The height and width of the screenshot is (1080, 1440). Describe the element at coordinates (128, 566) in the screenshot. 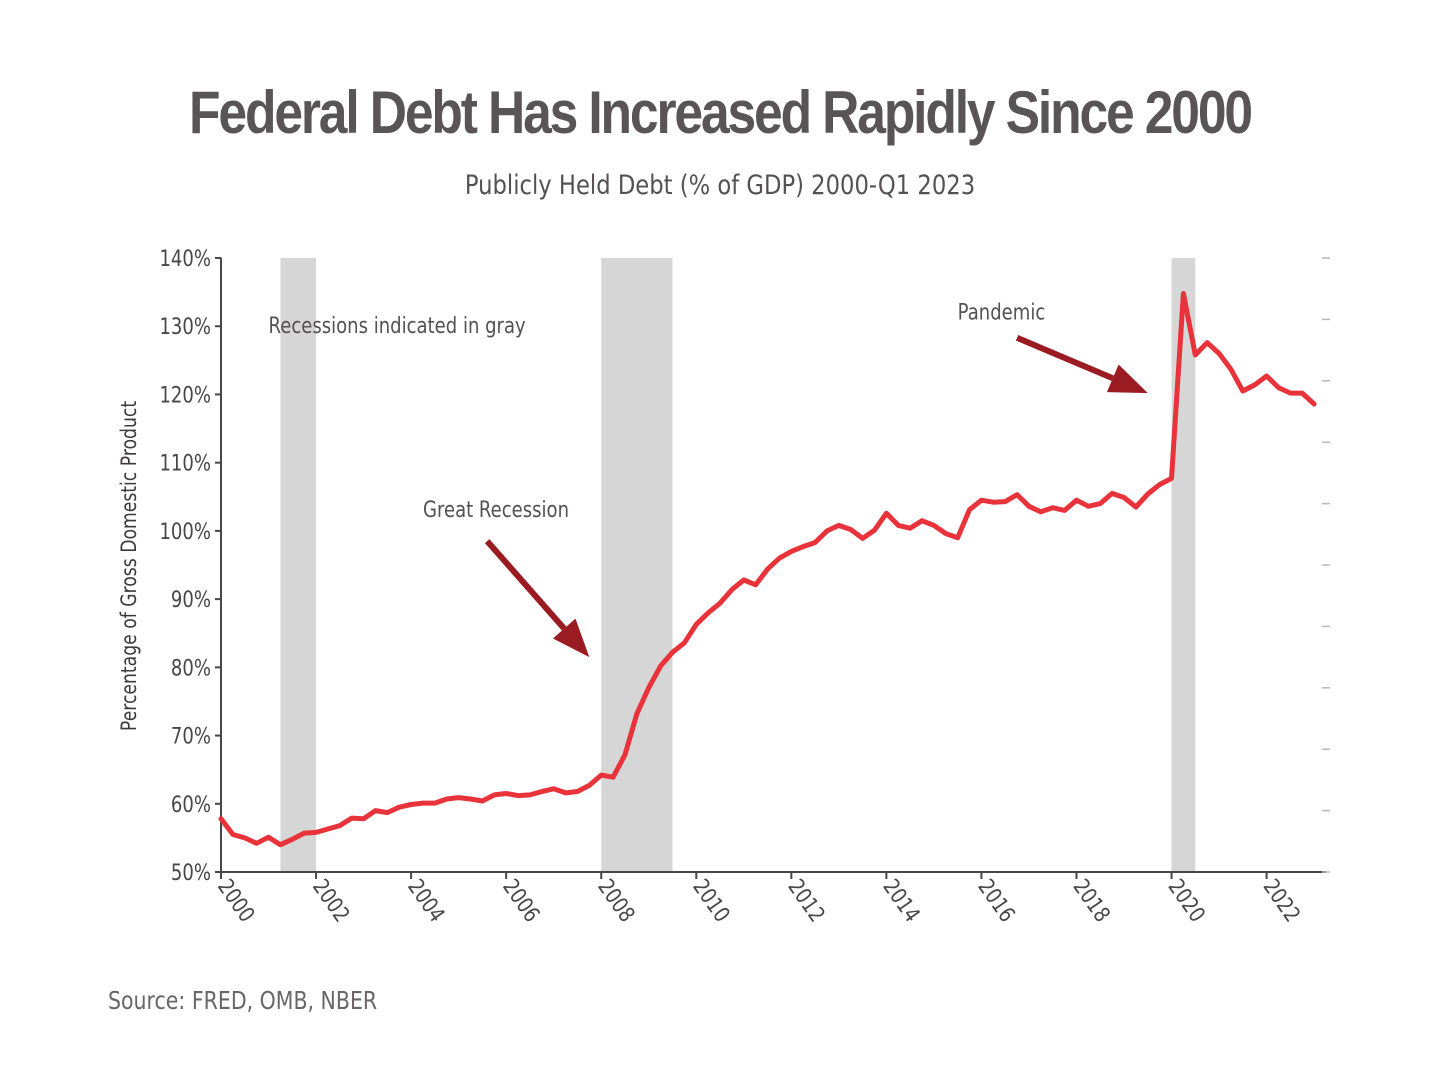

I see `y-axis-label: Percentage of Gross Domestic Product` at that location.